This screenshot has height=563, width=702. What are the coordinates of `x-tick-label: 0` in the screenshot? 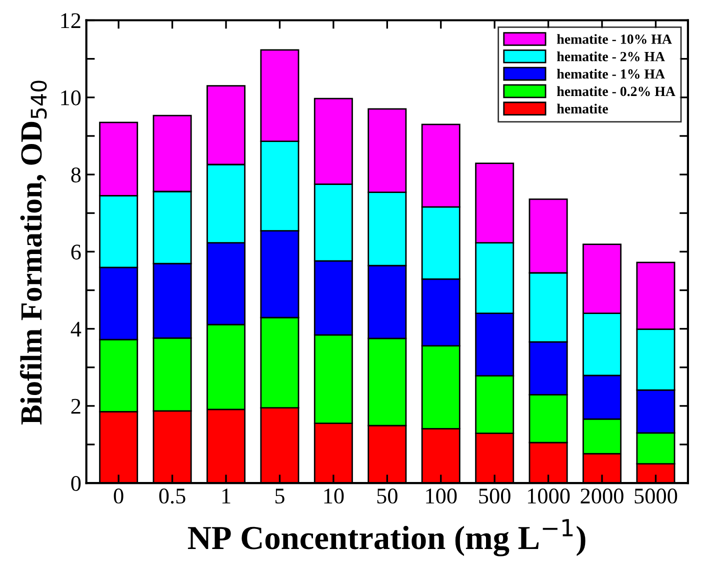 It's located at (119, 496).